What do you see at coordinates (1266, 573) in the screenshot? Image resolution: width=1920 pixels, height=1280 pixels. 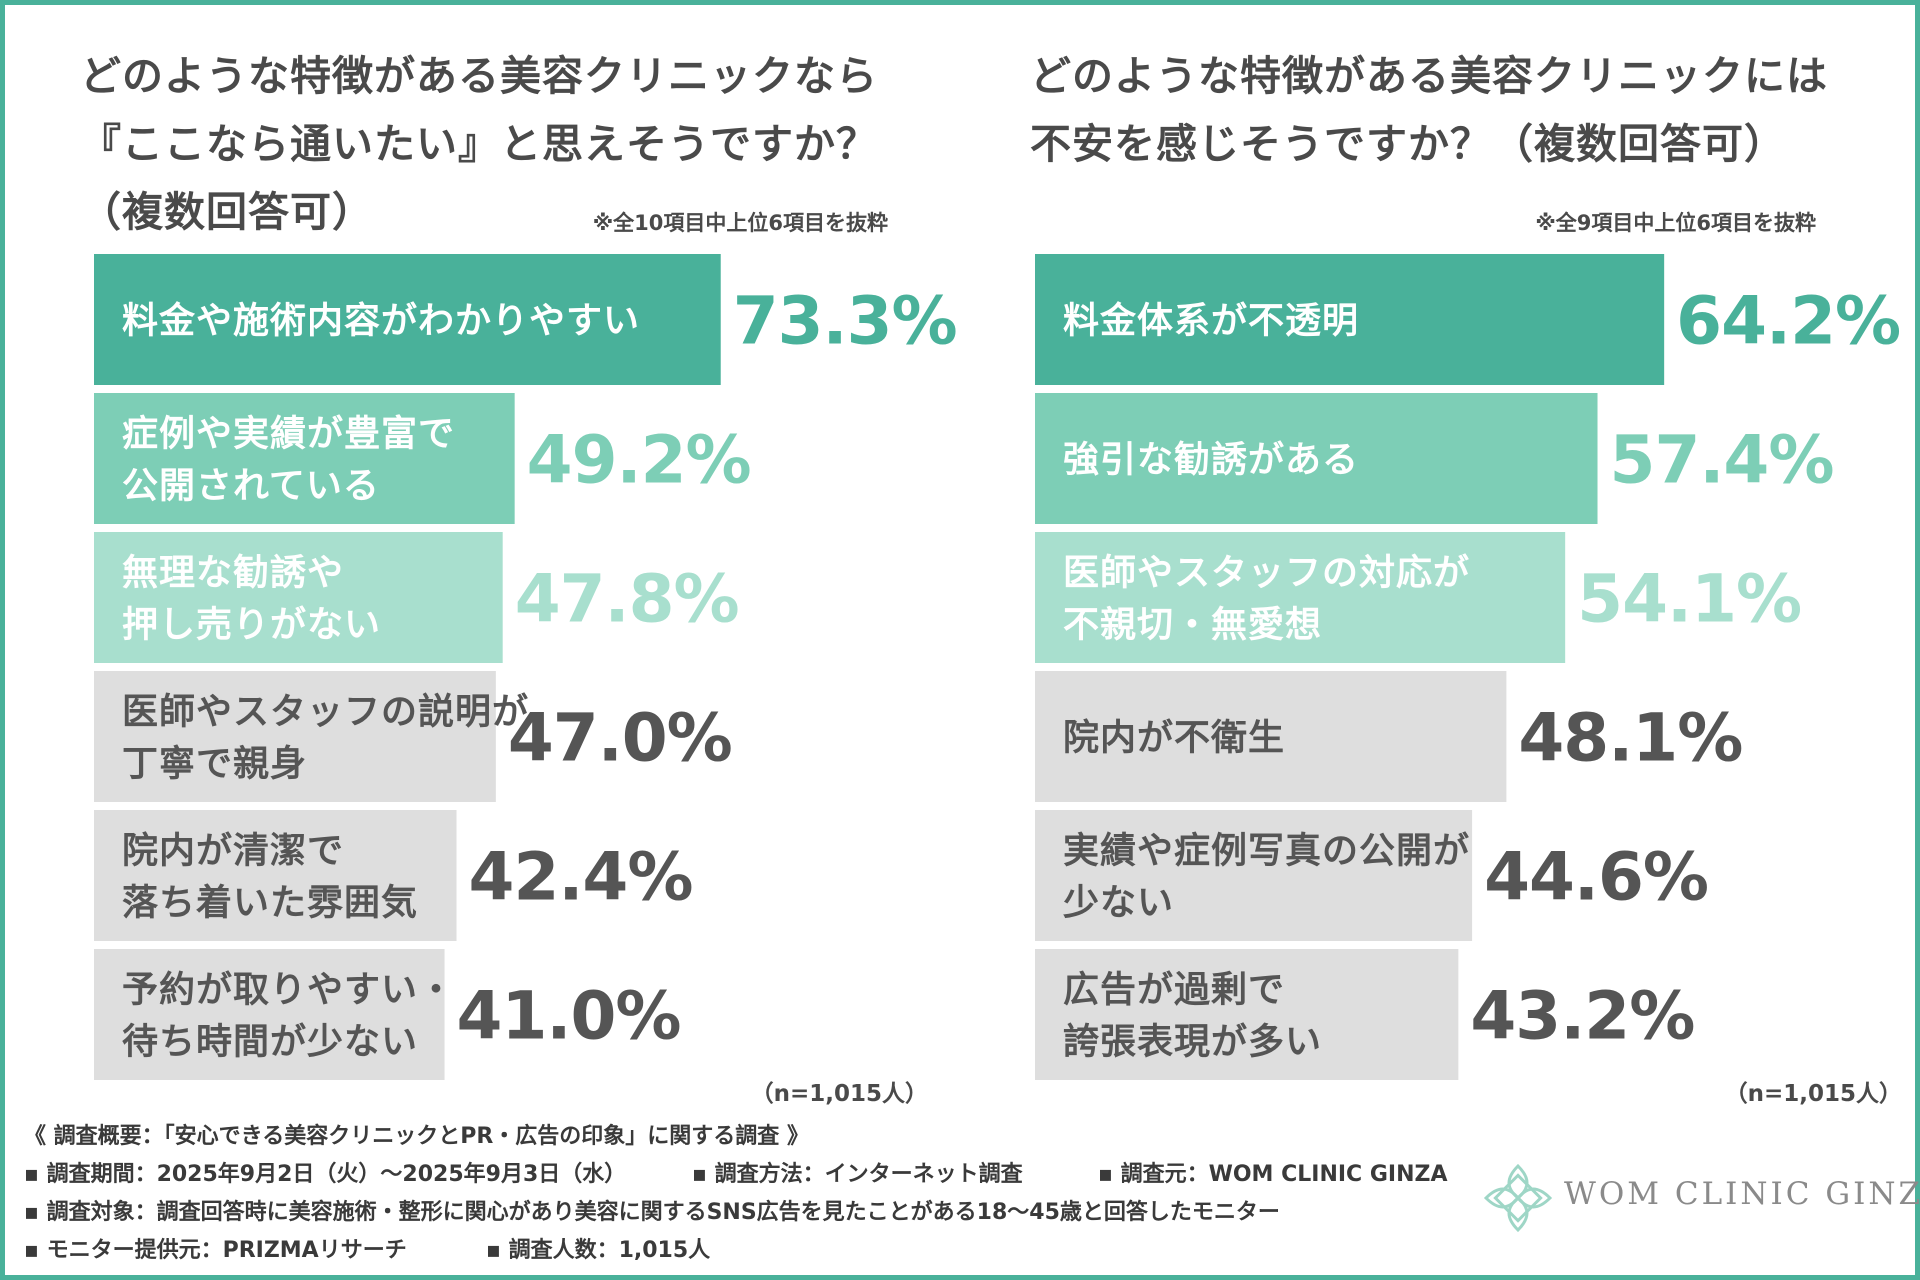 I see `right-bar-label: 医師やスタッフの対応が` at bounding box center [1266, 573].